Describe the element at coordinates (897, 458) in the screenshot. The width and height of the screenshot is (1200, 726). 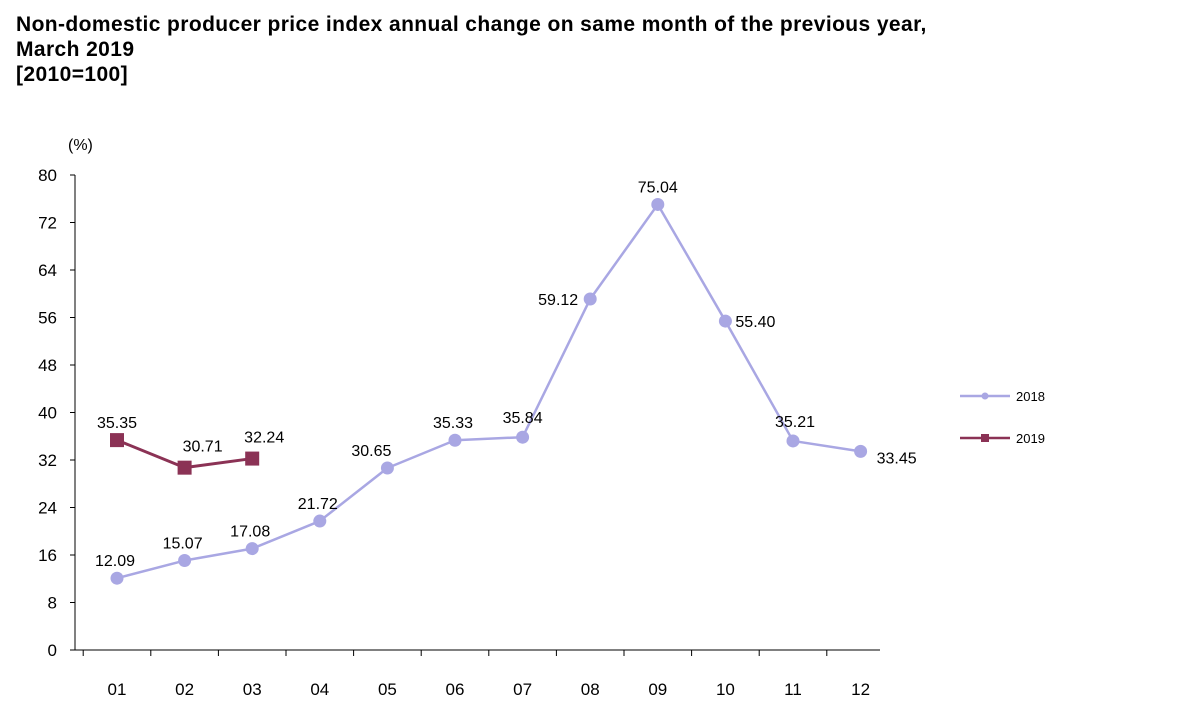
I see `data-label-2018: 33.45` at that location.